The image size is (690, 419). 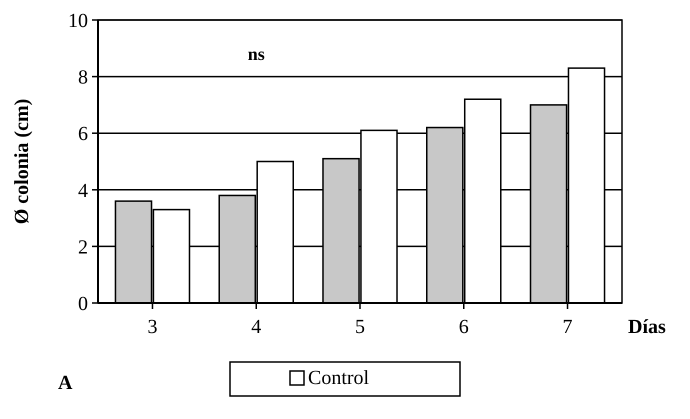 What do you see at coordinates (360, 327) in the screenshot?
I see `x-tick-label: 5` at bounding box center [360, 327].